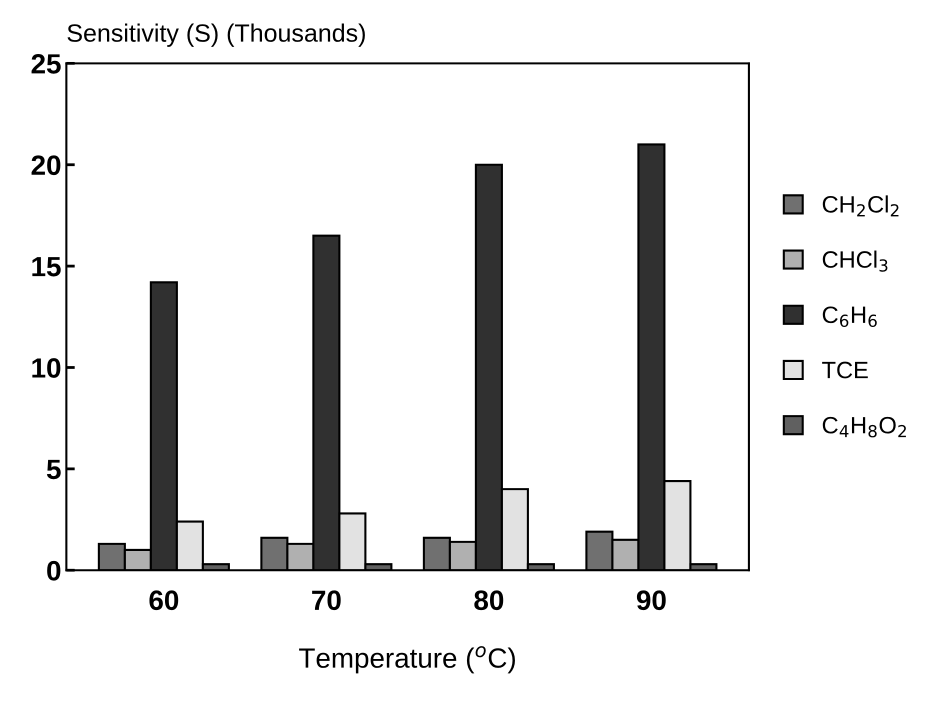 The image size is (948, 704). What do you see at coordinates (864, 427) in the screenshot?
I see `legend-label: C$_{4}$H$_{8}$O$_{2}$` at bounding box center [864, 427].